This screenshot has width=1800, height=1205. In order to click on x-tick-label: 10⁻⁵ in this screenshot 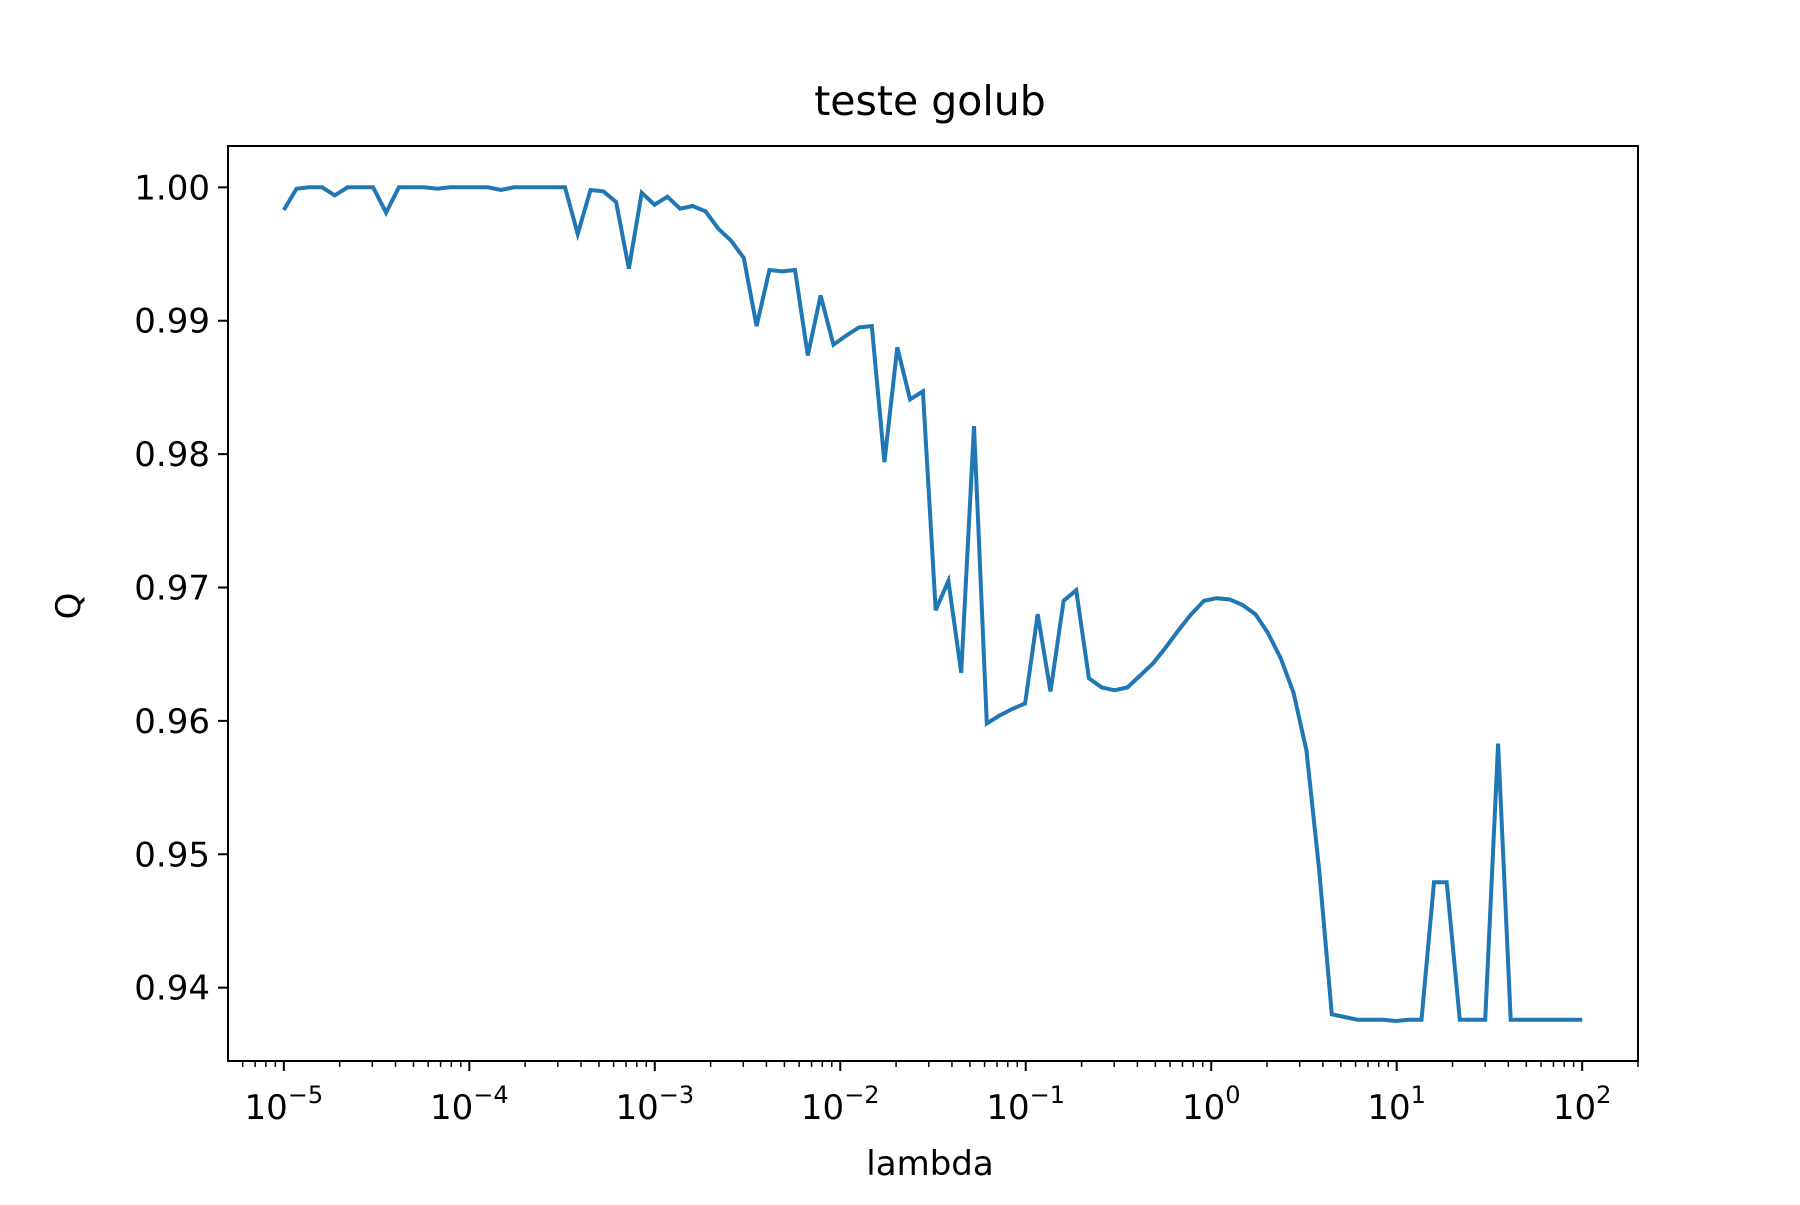, I will do `click(284, 1104)`.